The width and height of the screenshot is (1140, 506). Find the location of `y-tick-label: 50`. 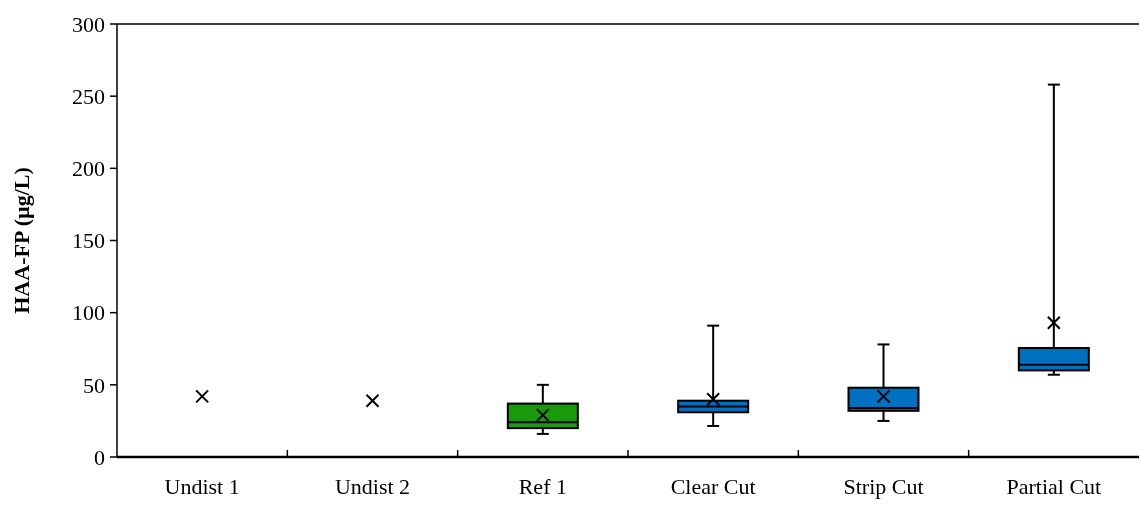

y-tick-label: 50 is located at coordinates (94, 385).